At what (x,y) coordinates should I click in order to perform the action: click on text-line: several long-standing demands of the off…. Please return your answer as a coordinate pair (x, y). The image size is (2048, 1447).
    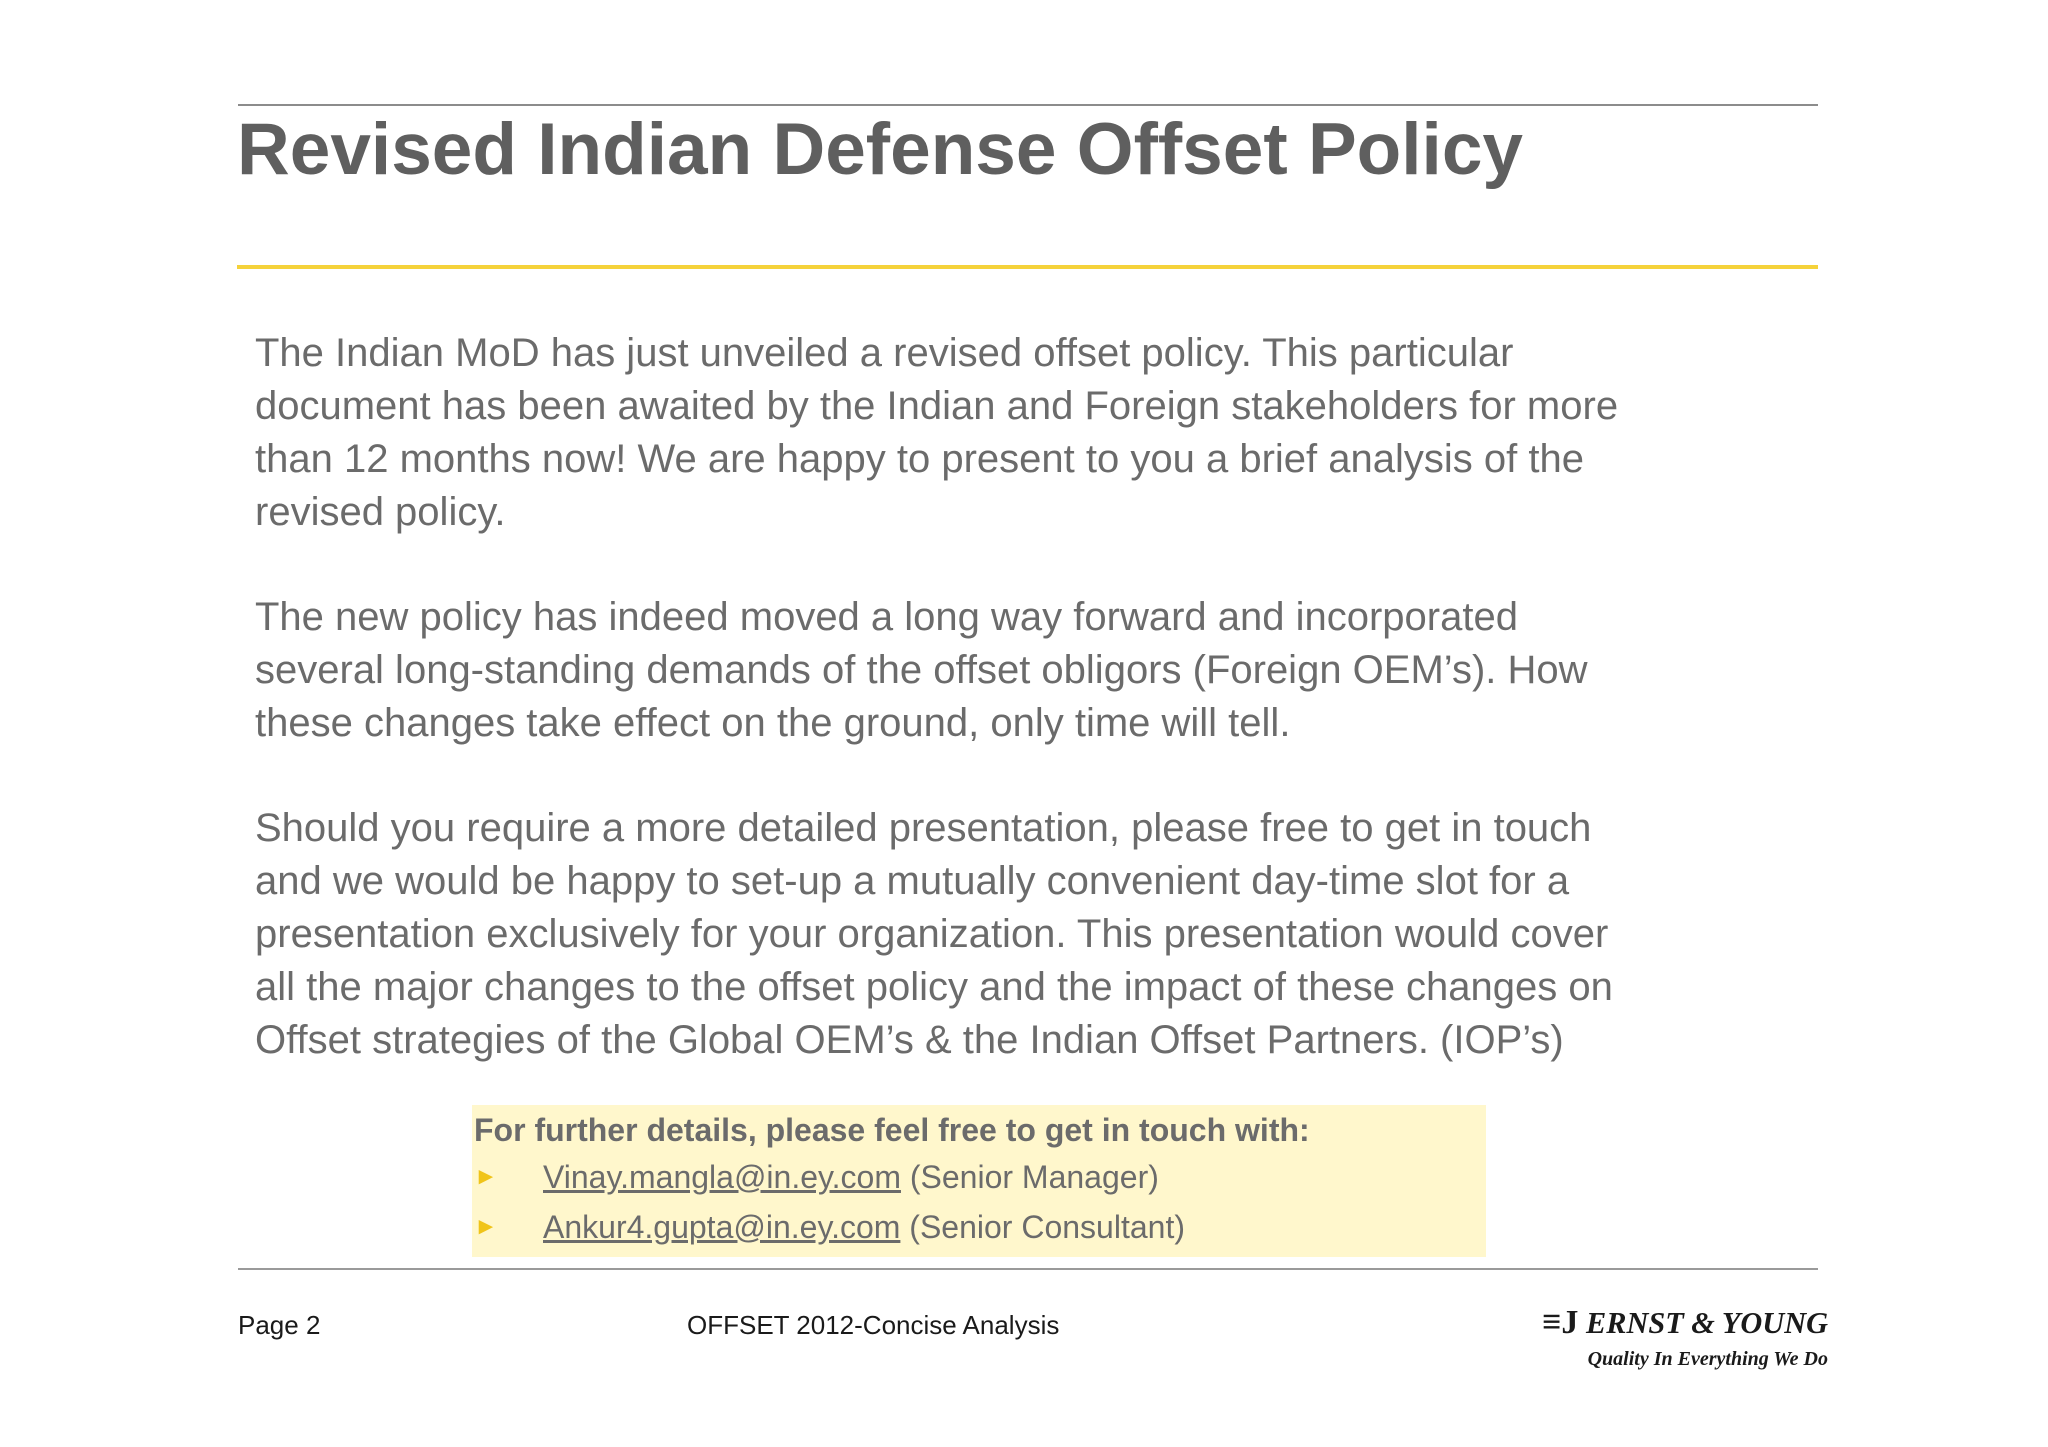
    Looking at the image, I should click on (921, 670).